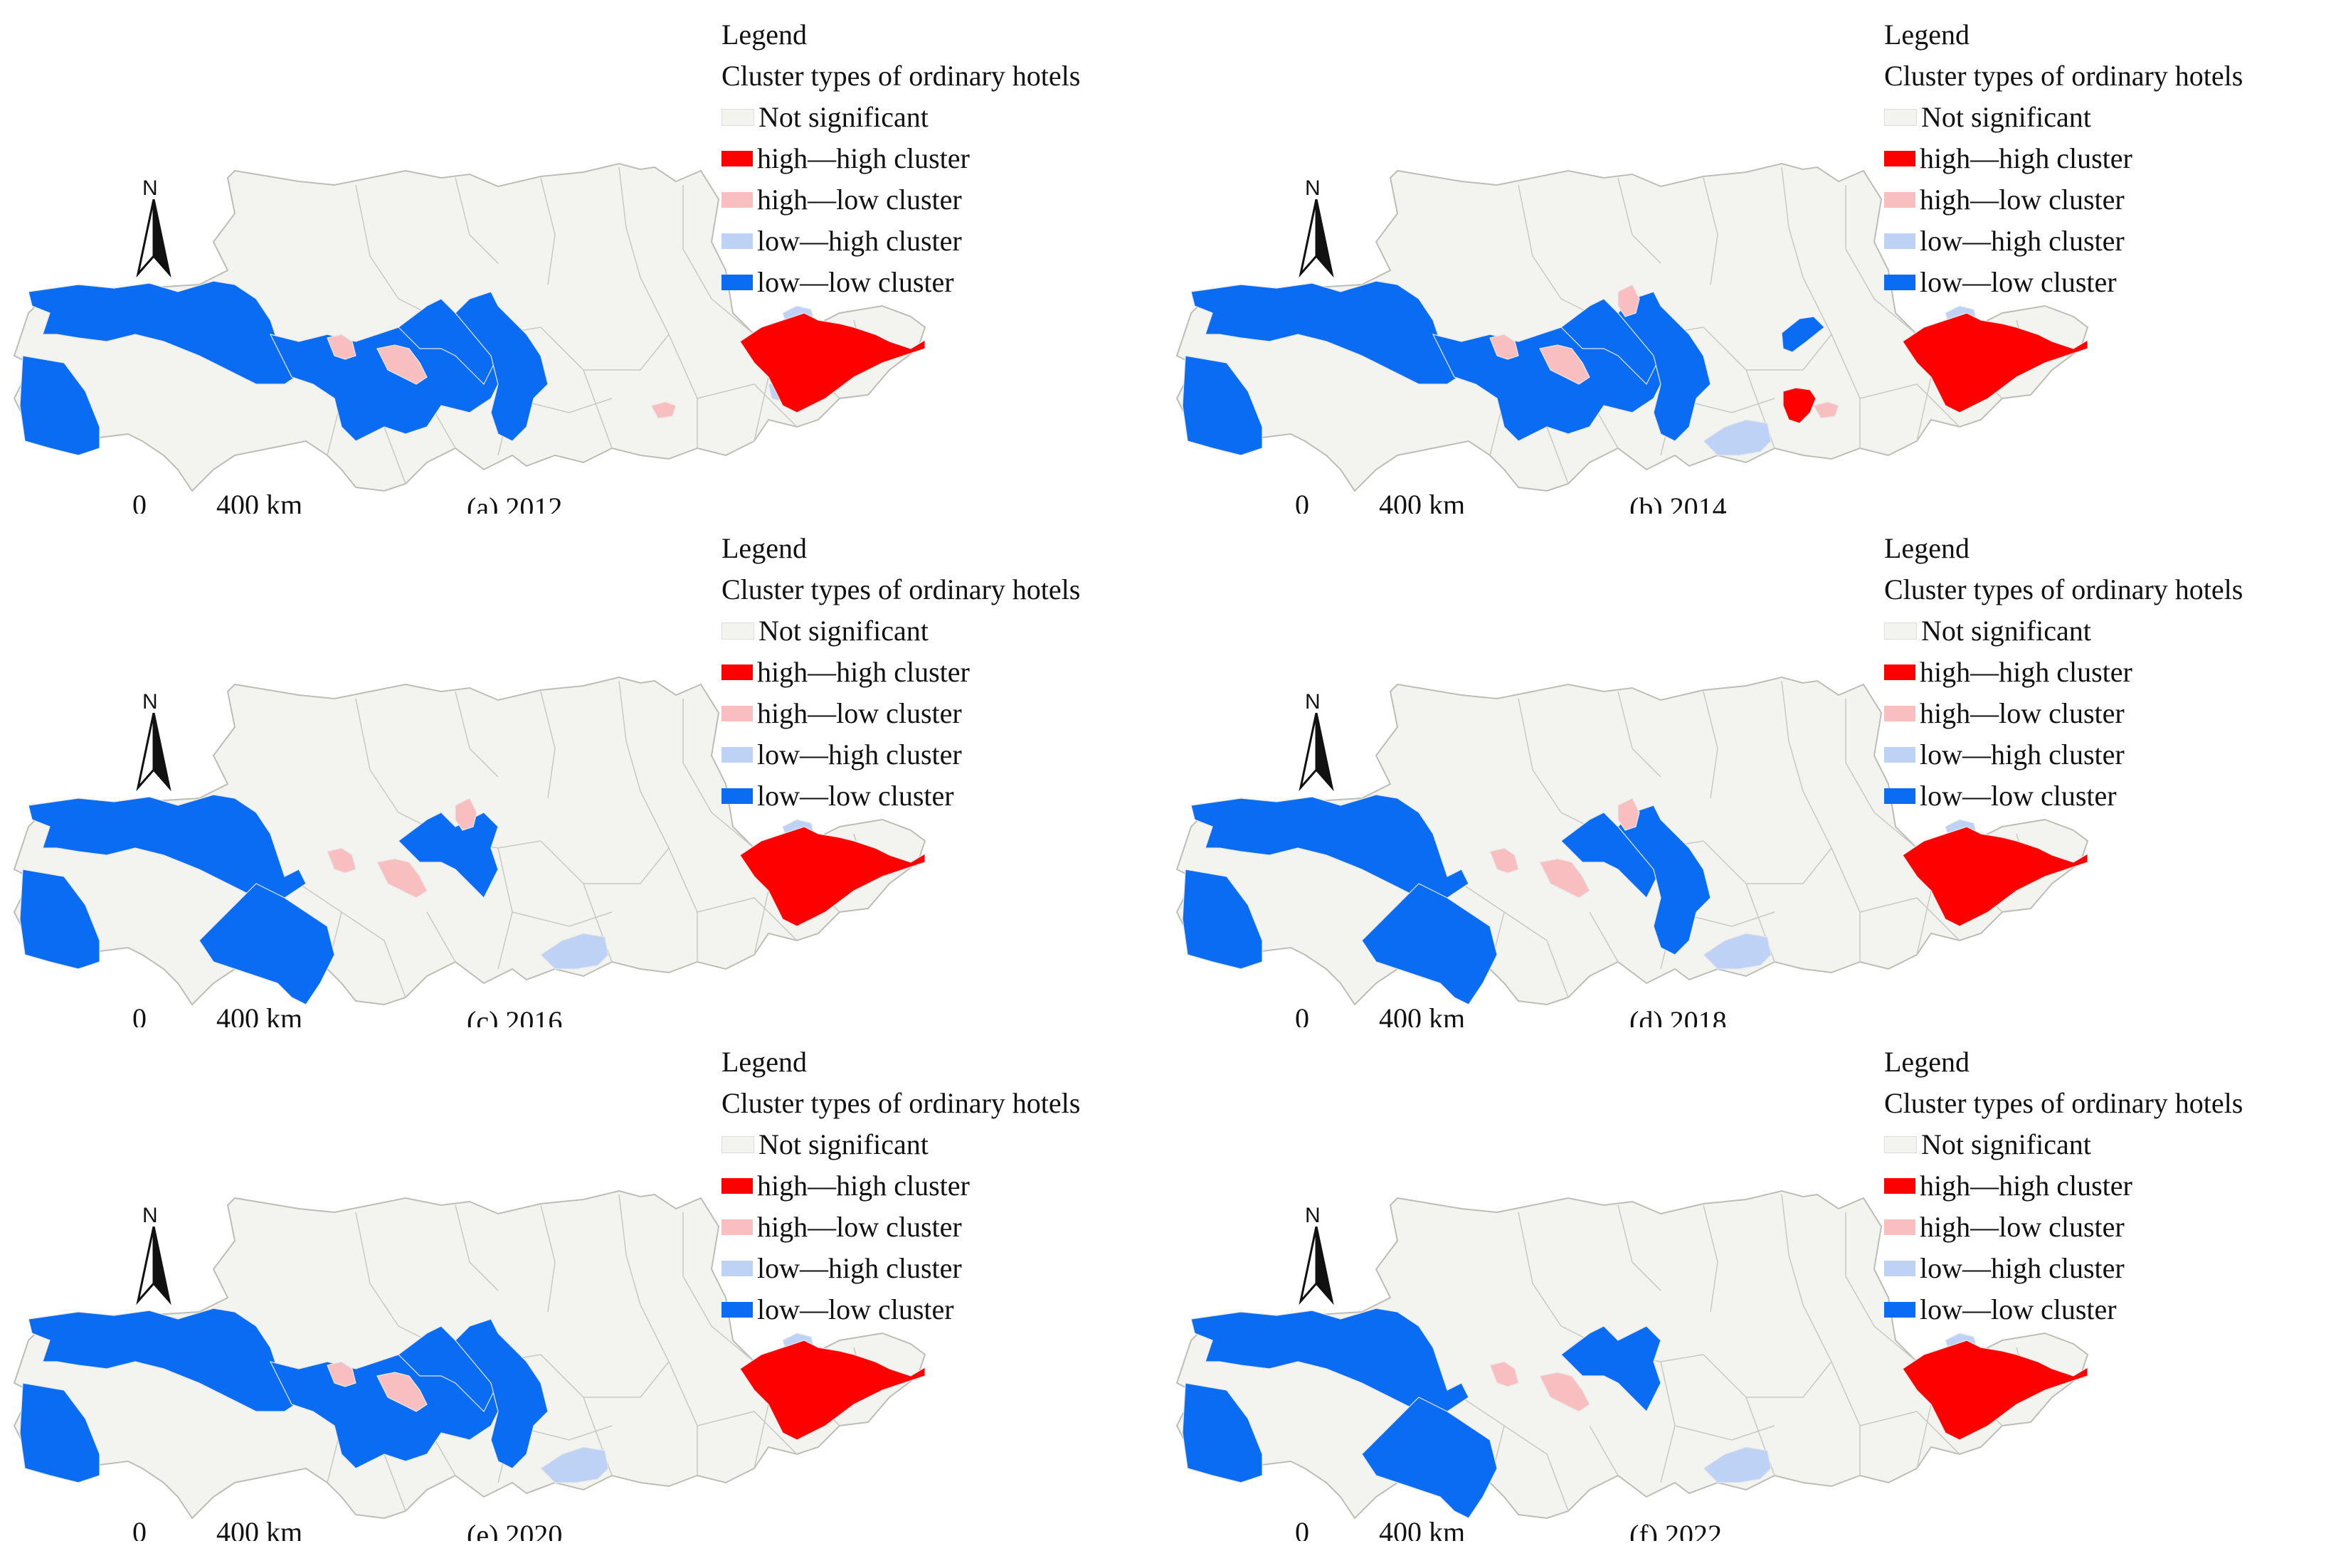 The width and height of the screenshot is (2326, 1568). I want to click on legend-label: high—low cluster, so click(2022, 200).